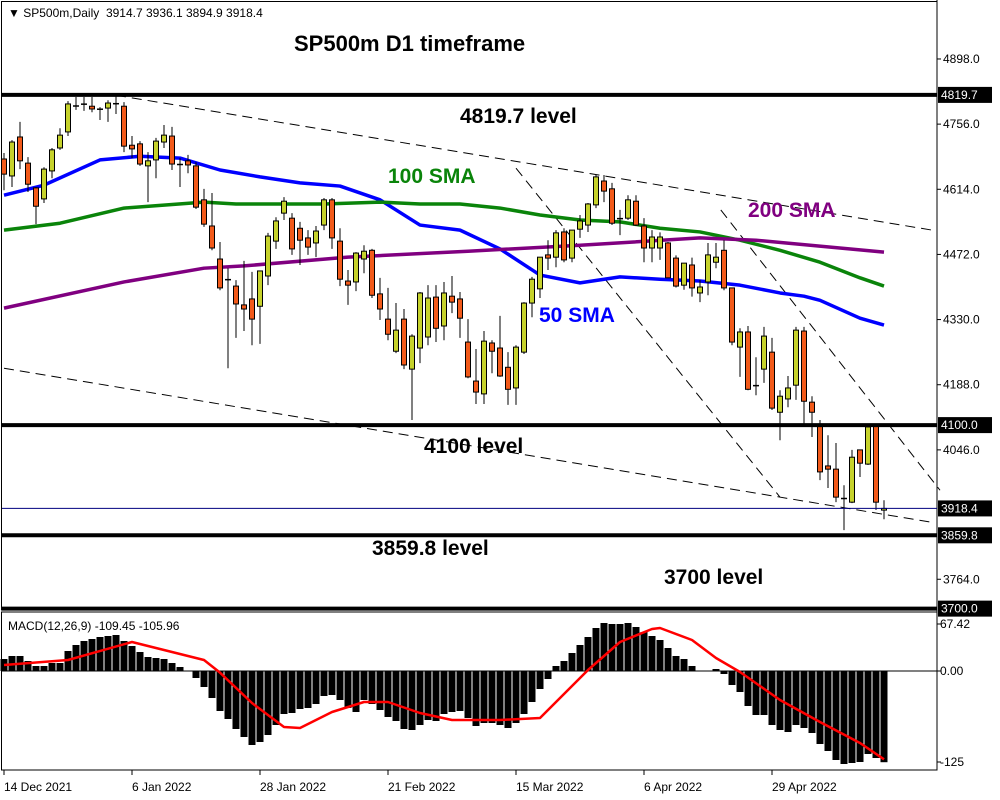 The height and width of the screenshot is (800, 1000). Describe the element at coordinates (961, 450) in the screenshot. I see `price-tick-label: 4046.0` at that location.